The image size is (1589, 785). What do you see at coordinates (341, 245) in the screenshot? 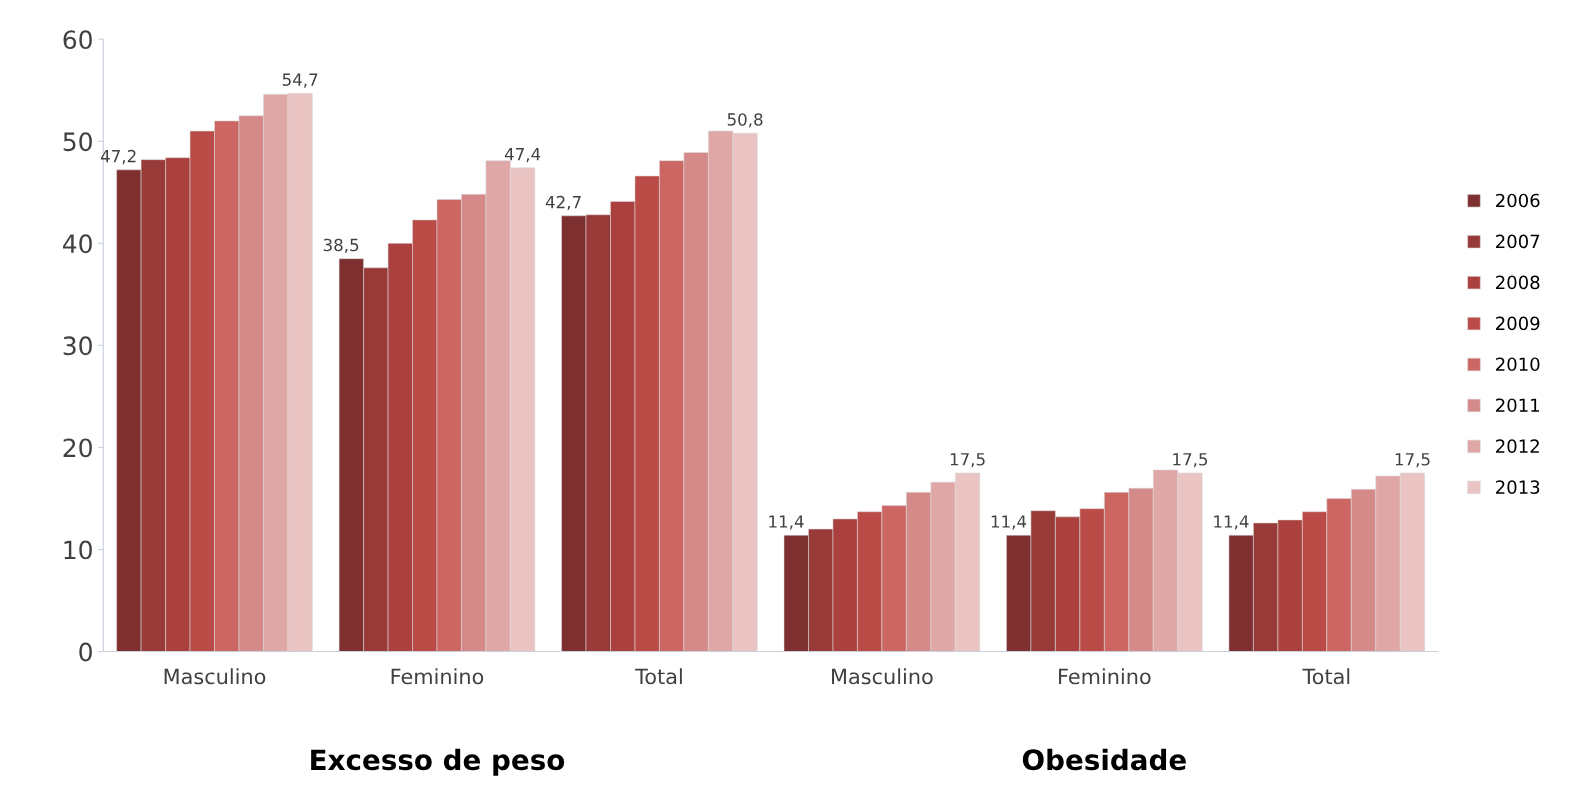
I see `data-label: 38,5` at bounding box center [341, 245].